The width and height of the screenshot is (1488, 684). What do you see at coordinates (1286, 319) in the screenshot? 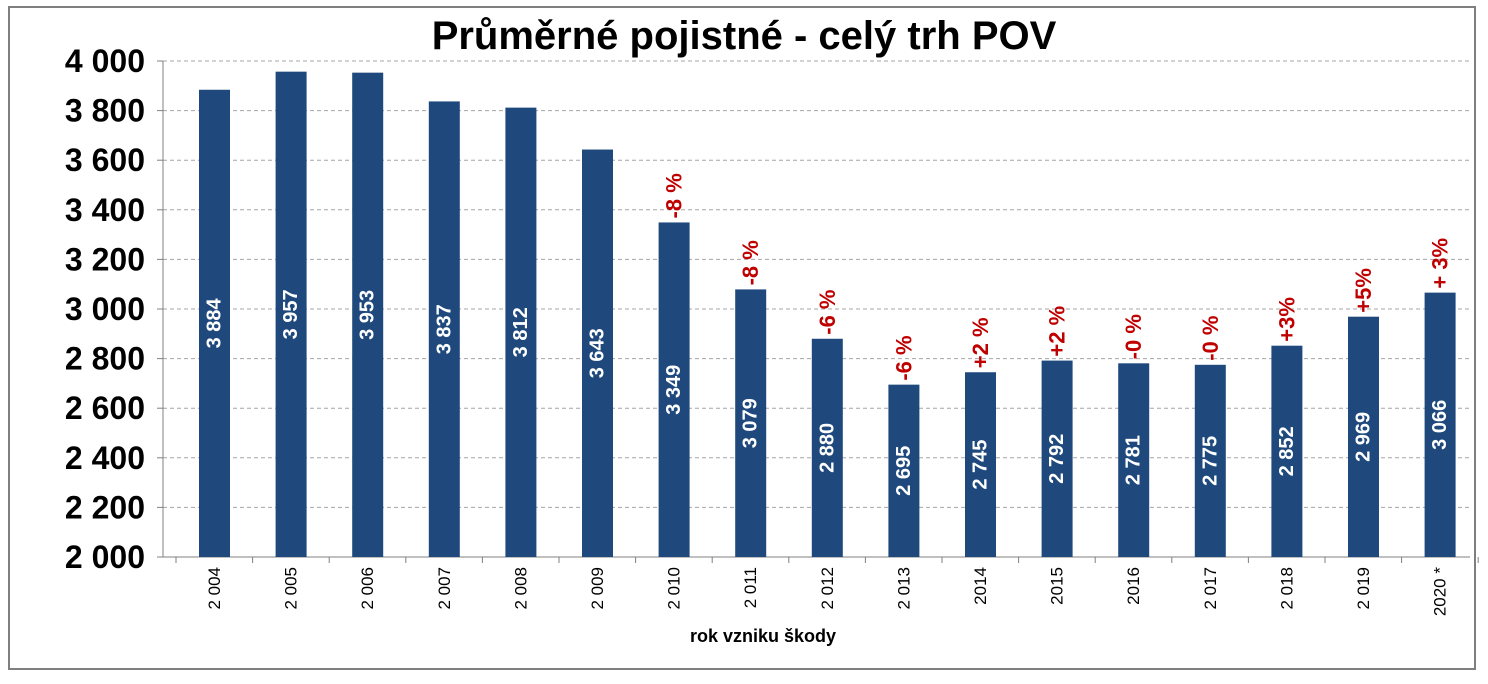
I see `change-label: +3%` at bounding box center [1286, 319].